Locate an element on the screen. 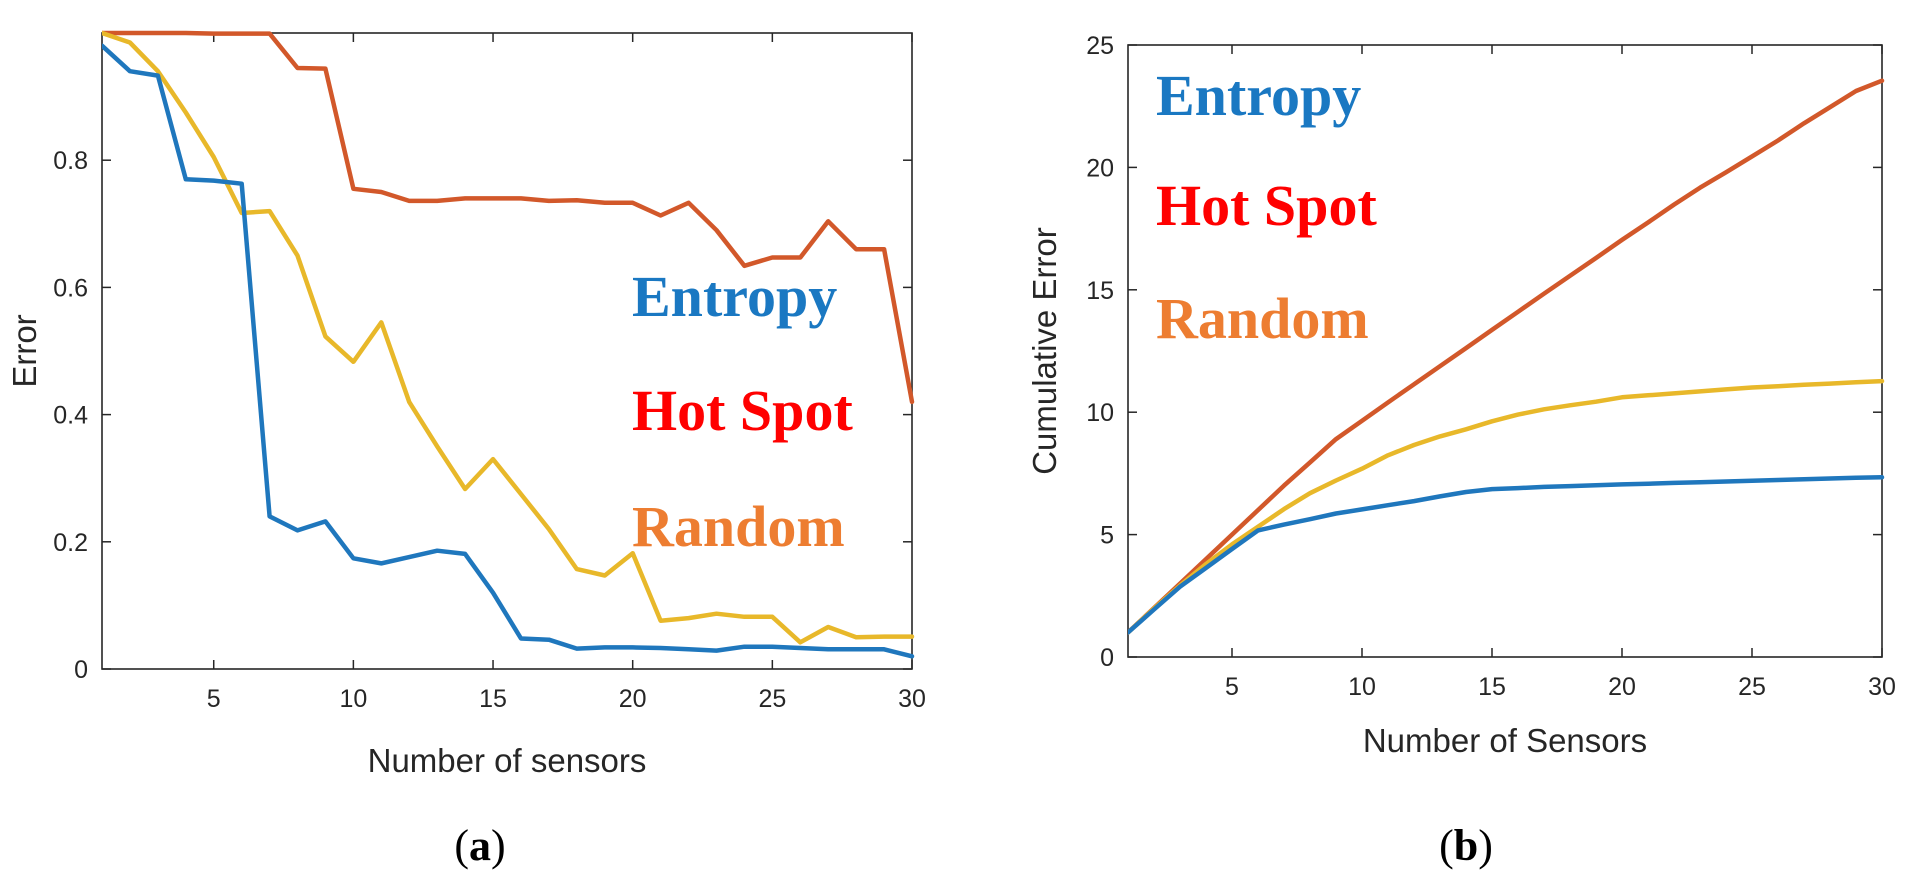 The height and width of the screenshot is (884, 1916). caption-letter: b is located at coordinates (1466, 845).